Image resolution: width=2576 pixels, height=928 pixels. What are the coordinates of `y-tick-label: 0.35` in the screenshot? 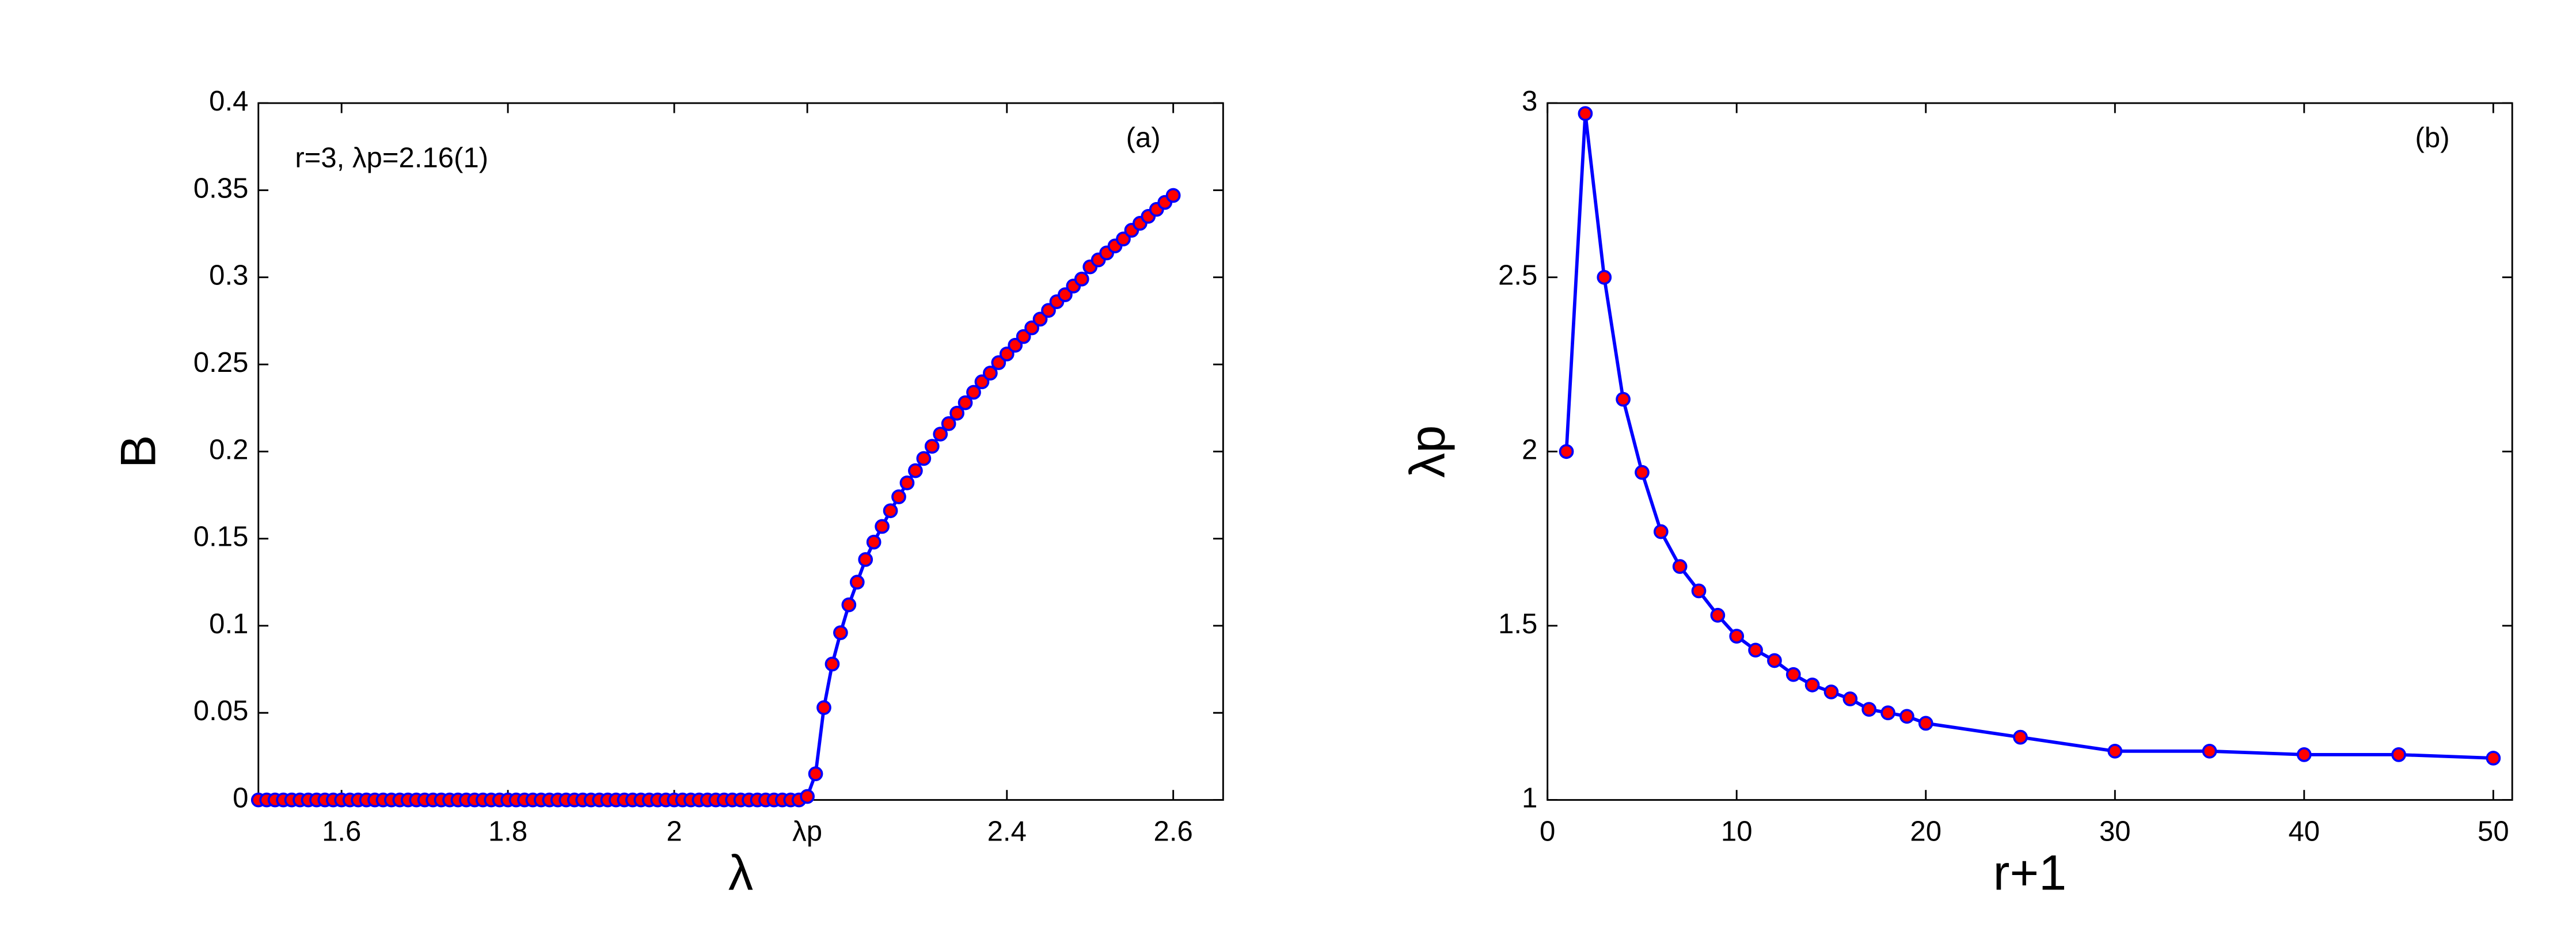 It's located at (221, 188).